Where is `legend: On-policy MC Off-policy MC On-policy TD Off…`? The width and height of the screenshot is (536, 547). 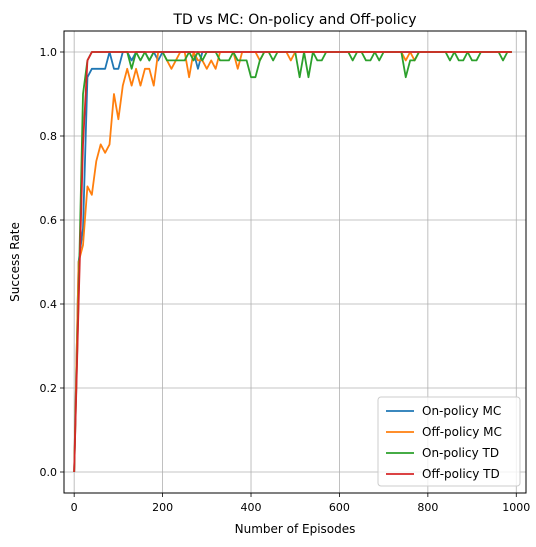
legend: On-policy MC Off-policy MC On-policy TD Off… is located at coordinates (449, 441).